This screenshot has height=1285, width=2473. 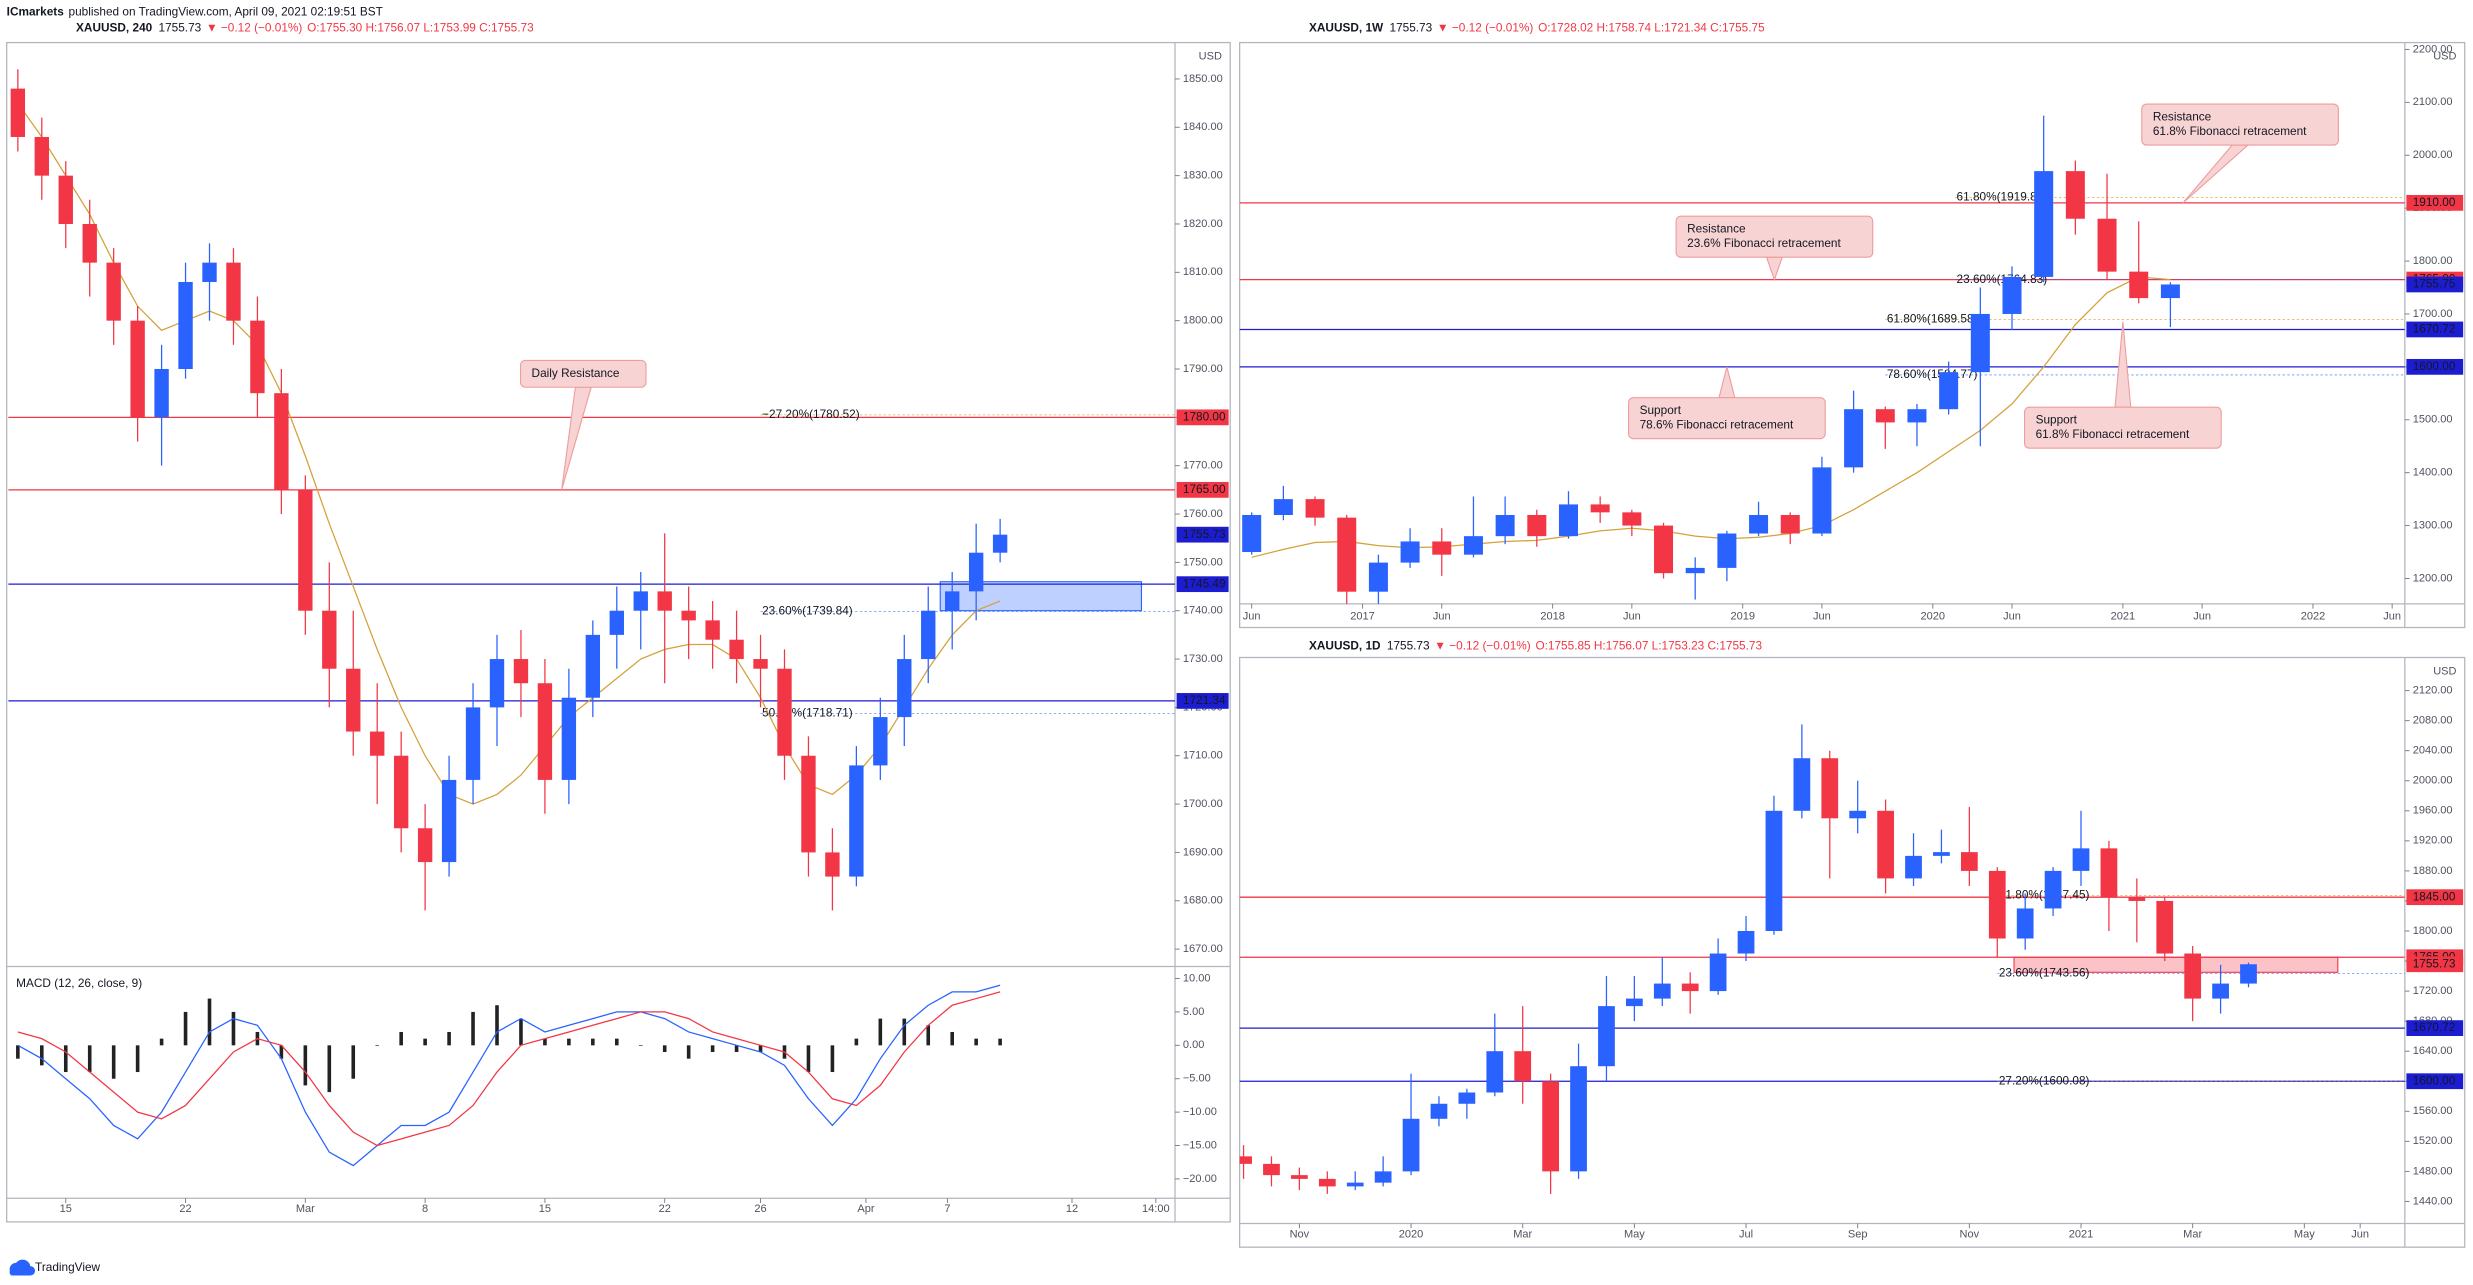 What do you see at coordinates (1203, 611) in the screenshot?
I see `y-tick-label: 1740.00` at bounding box center [1203, 611].